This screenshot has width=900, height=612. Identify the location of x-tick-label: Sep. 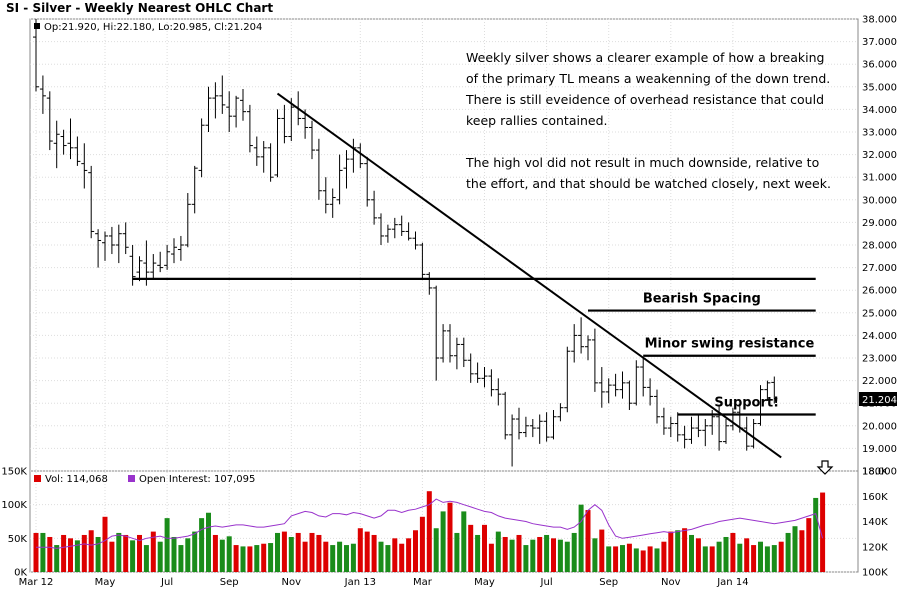
(229, 582).